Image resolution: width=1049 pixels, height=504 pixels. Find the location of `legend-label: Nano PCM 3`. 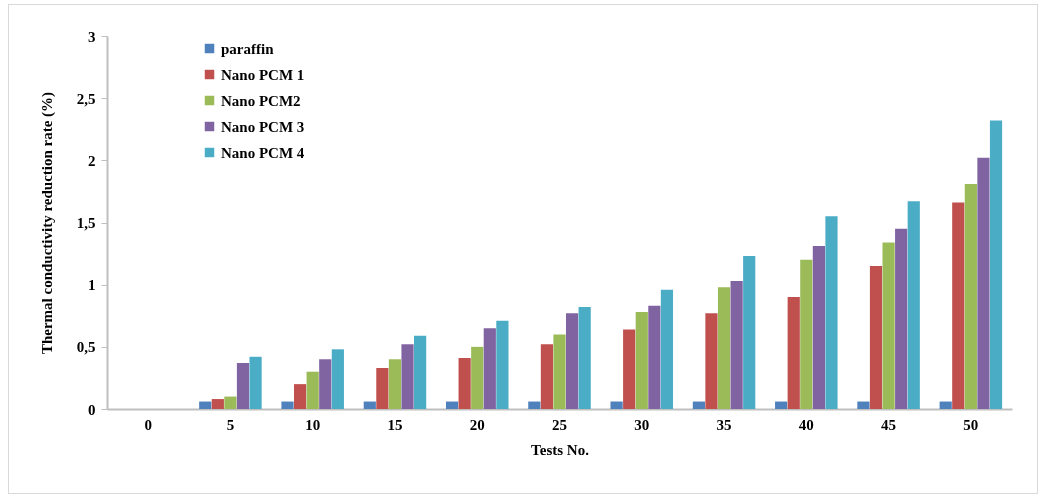

legend-label: Nano PCM 3 is located at coordinates (263, 126).